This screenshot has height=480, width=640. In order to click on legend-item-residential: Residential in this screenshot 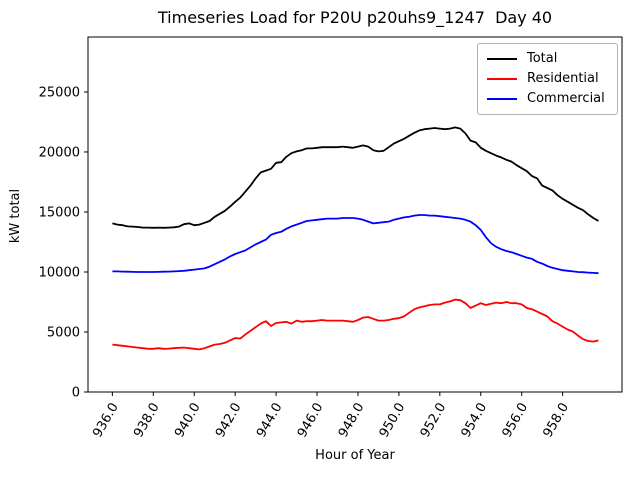, I will do `click(548, 79)`.